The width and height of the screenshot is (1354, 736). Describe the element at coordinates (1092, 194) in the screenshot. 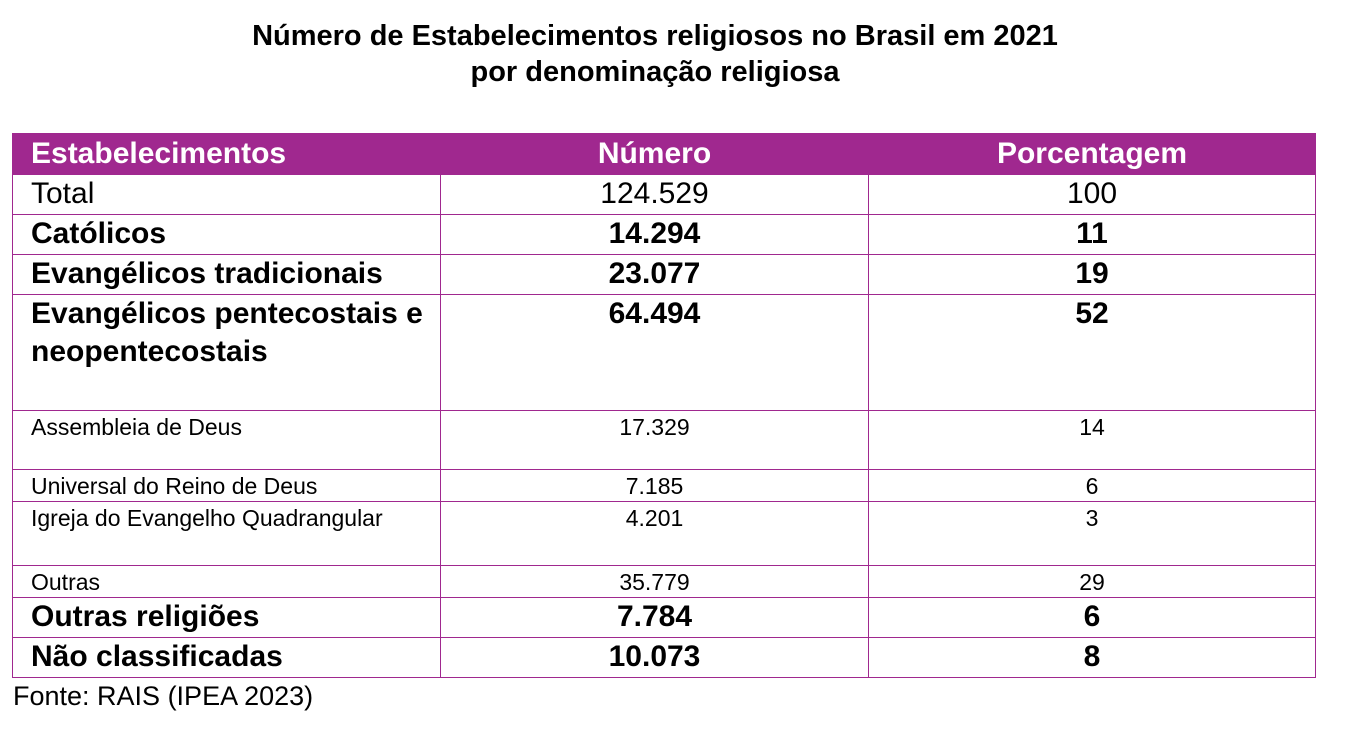

I see `row-percent: 100` at that location.